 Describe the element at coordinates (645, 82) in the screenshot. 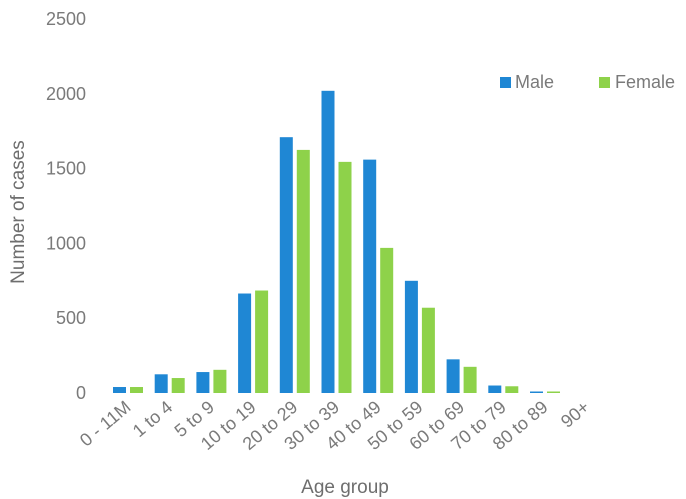

I see `legend-label-female: Female` at that location.